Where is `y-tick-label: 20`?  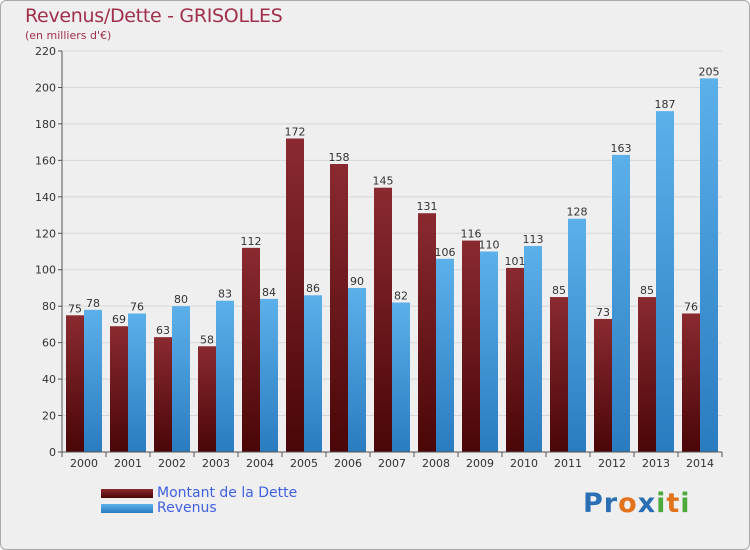 y-tick-label: 20 is located at coordinates (49, 416).